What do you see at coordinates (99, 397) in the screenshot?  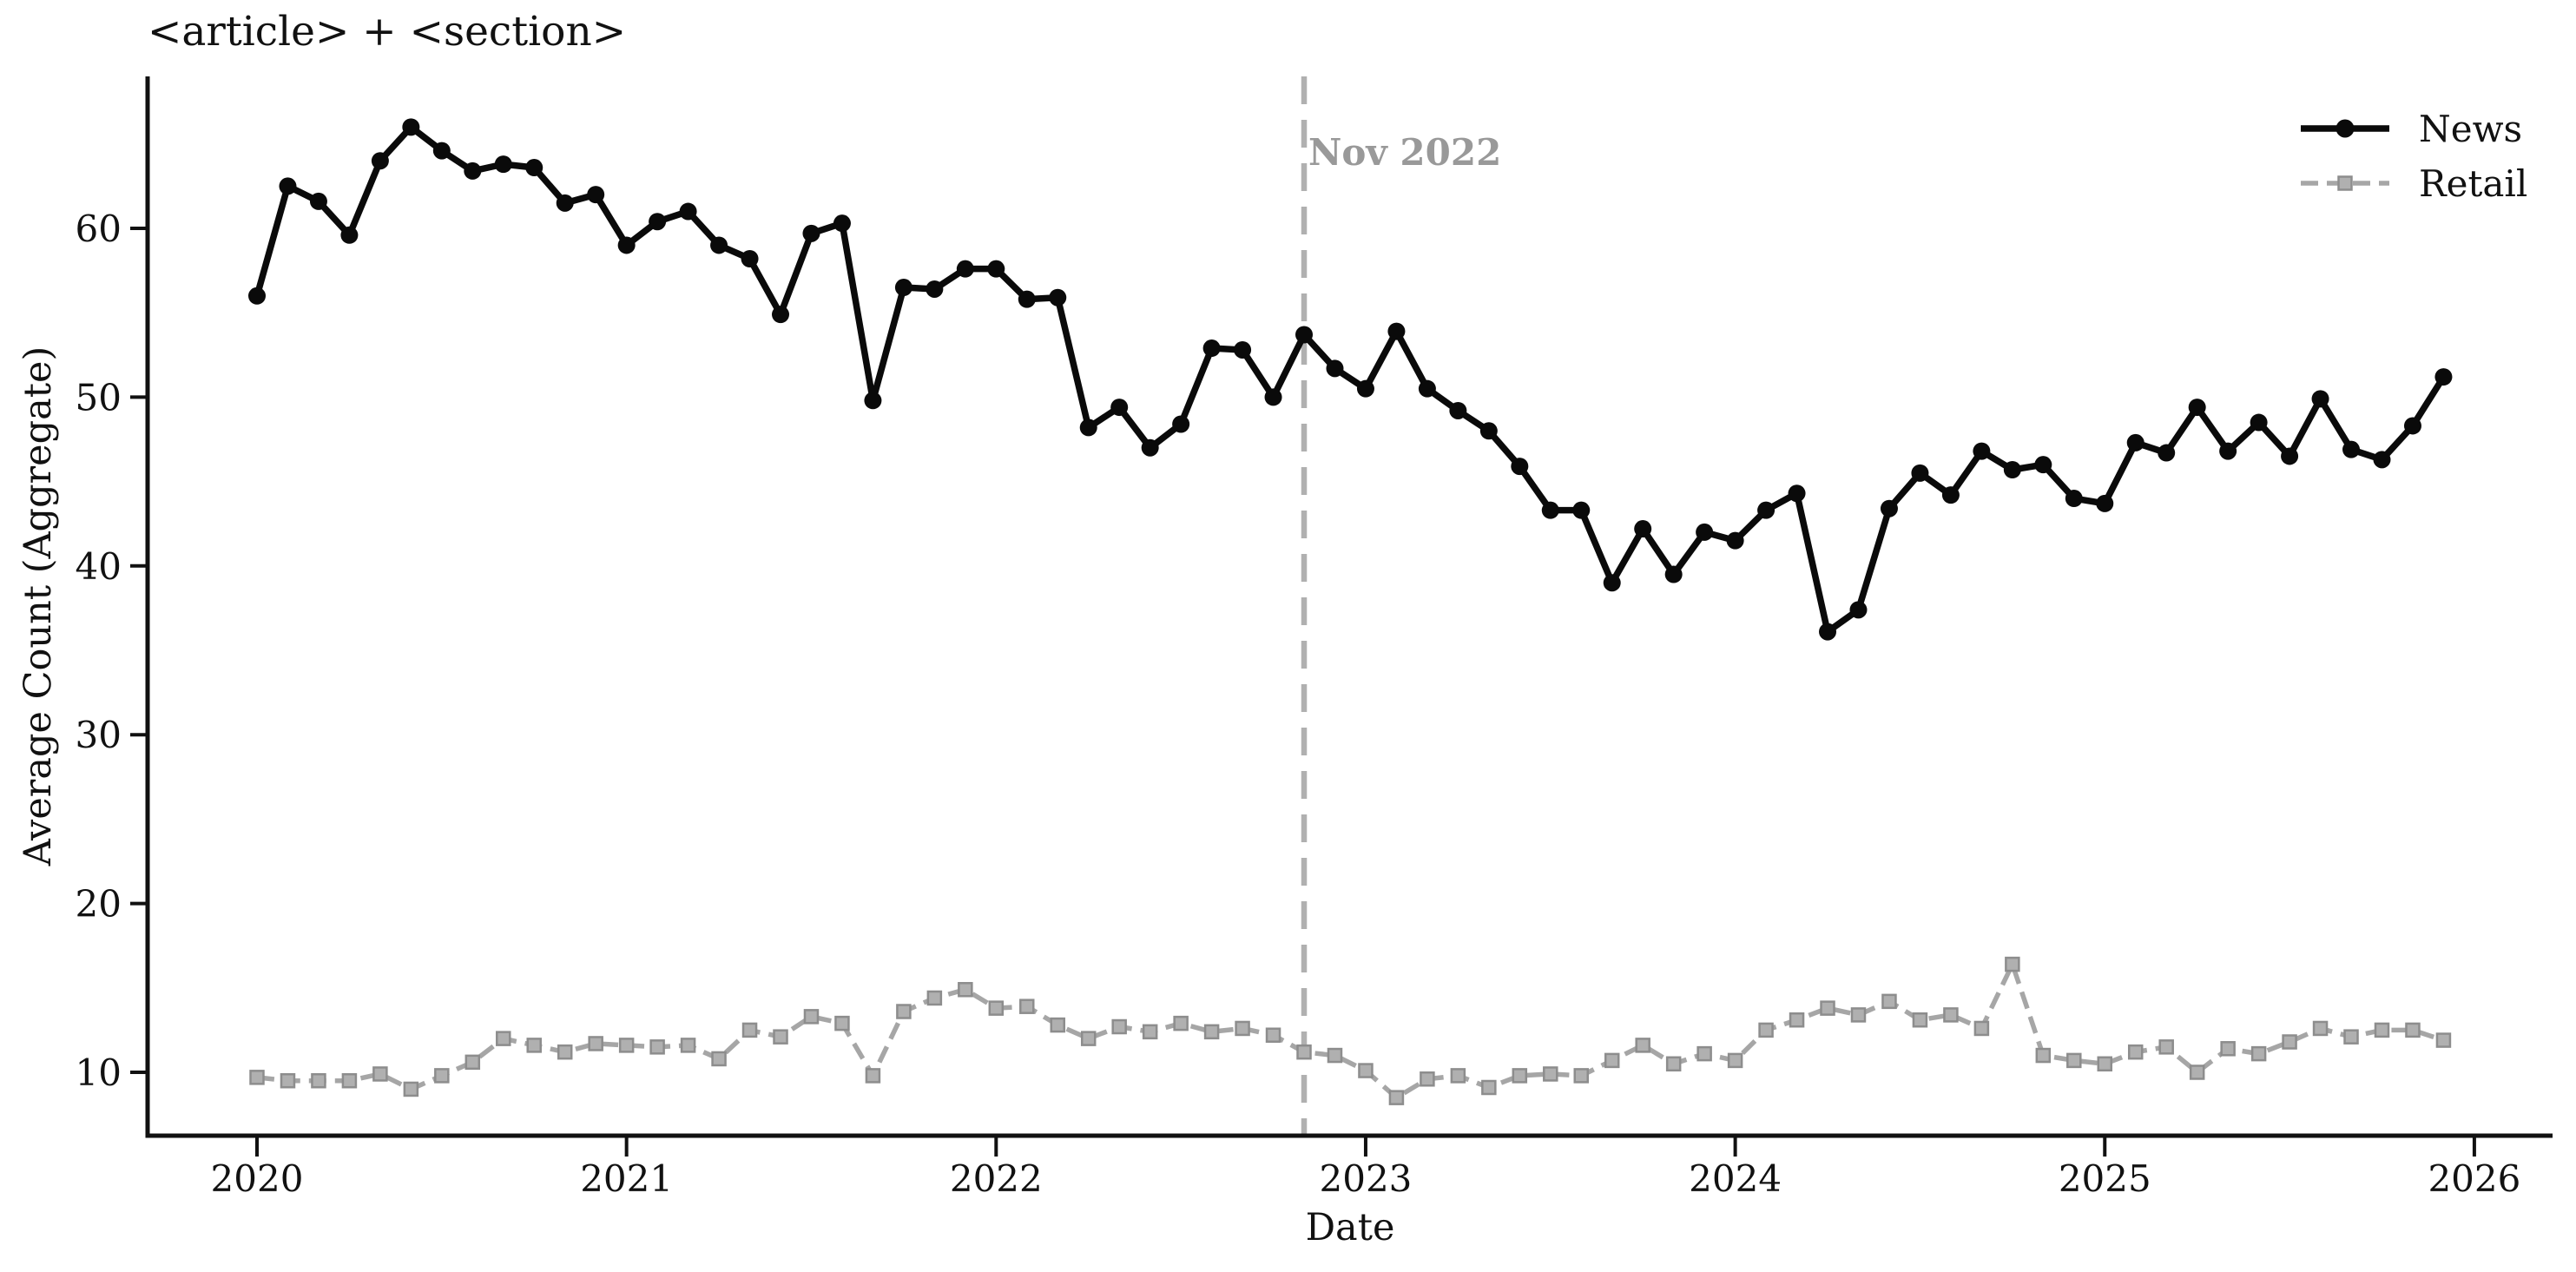 I see `y-tick-label: 50` at bounding box center [99, 397].